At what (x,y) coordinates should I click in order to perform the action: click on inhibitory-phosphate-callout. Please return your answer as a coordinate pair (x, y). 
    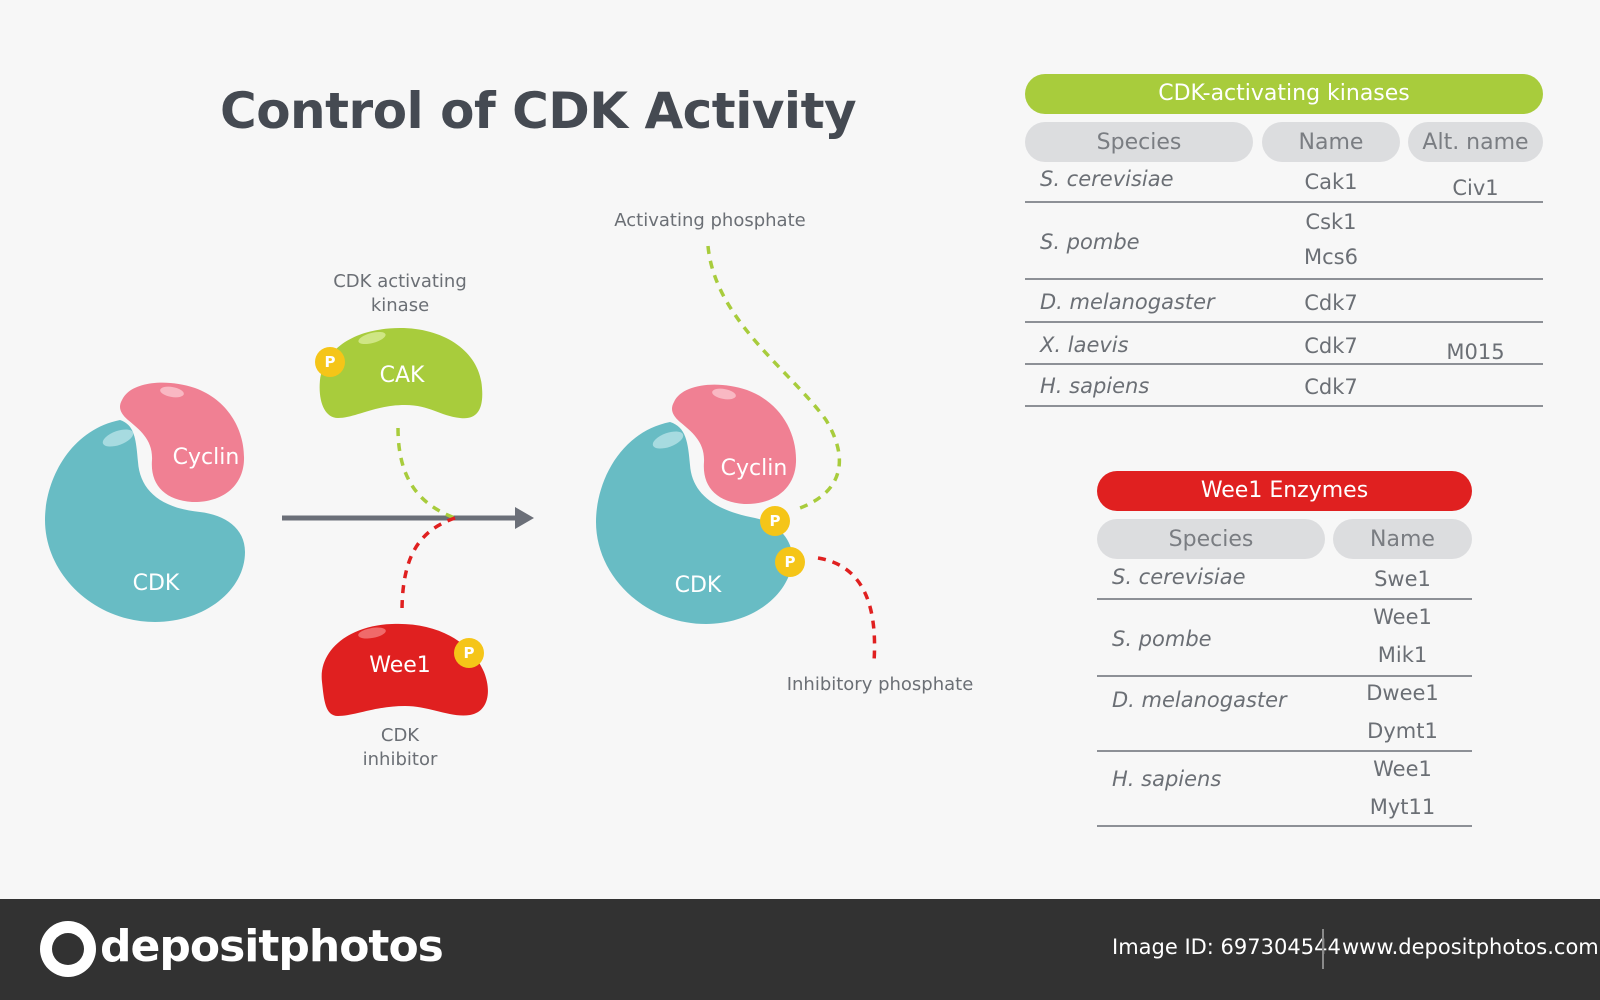
    Looking at the image, I should click on (847, 609).